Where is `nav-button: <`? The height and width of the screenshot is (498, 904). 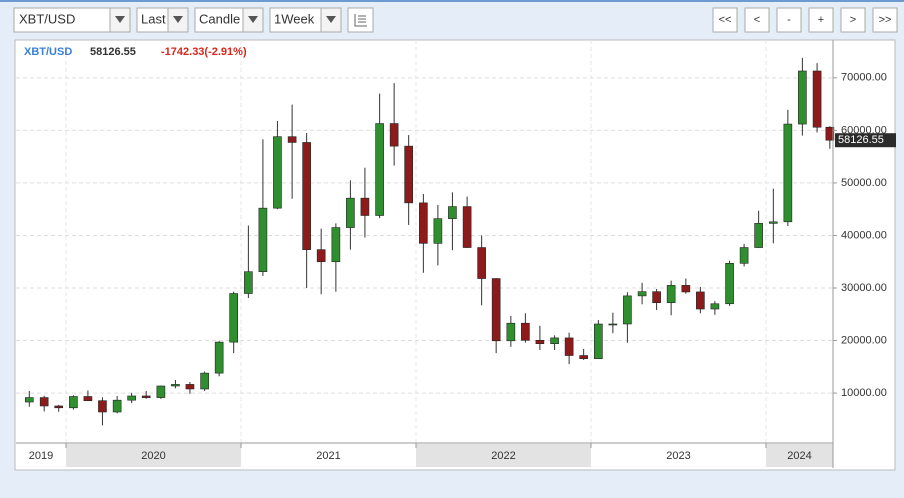 nav-button: < is located at coordinates (757, 20).